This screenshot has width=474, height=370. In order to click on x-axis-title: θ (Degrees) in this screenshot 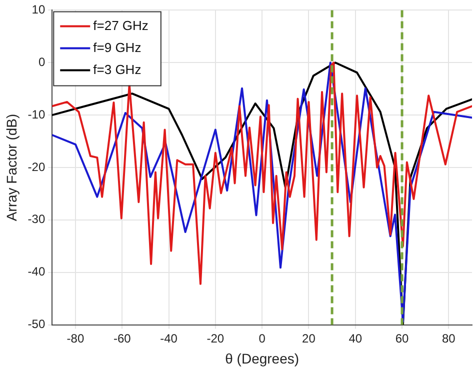, I will do `click(262, 358)`.